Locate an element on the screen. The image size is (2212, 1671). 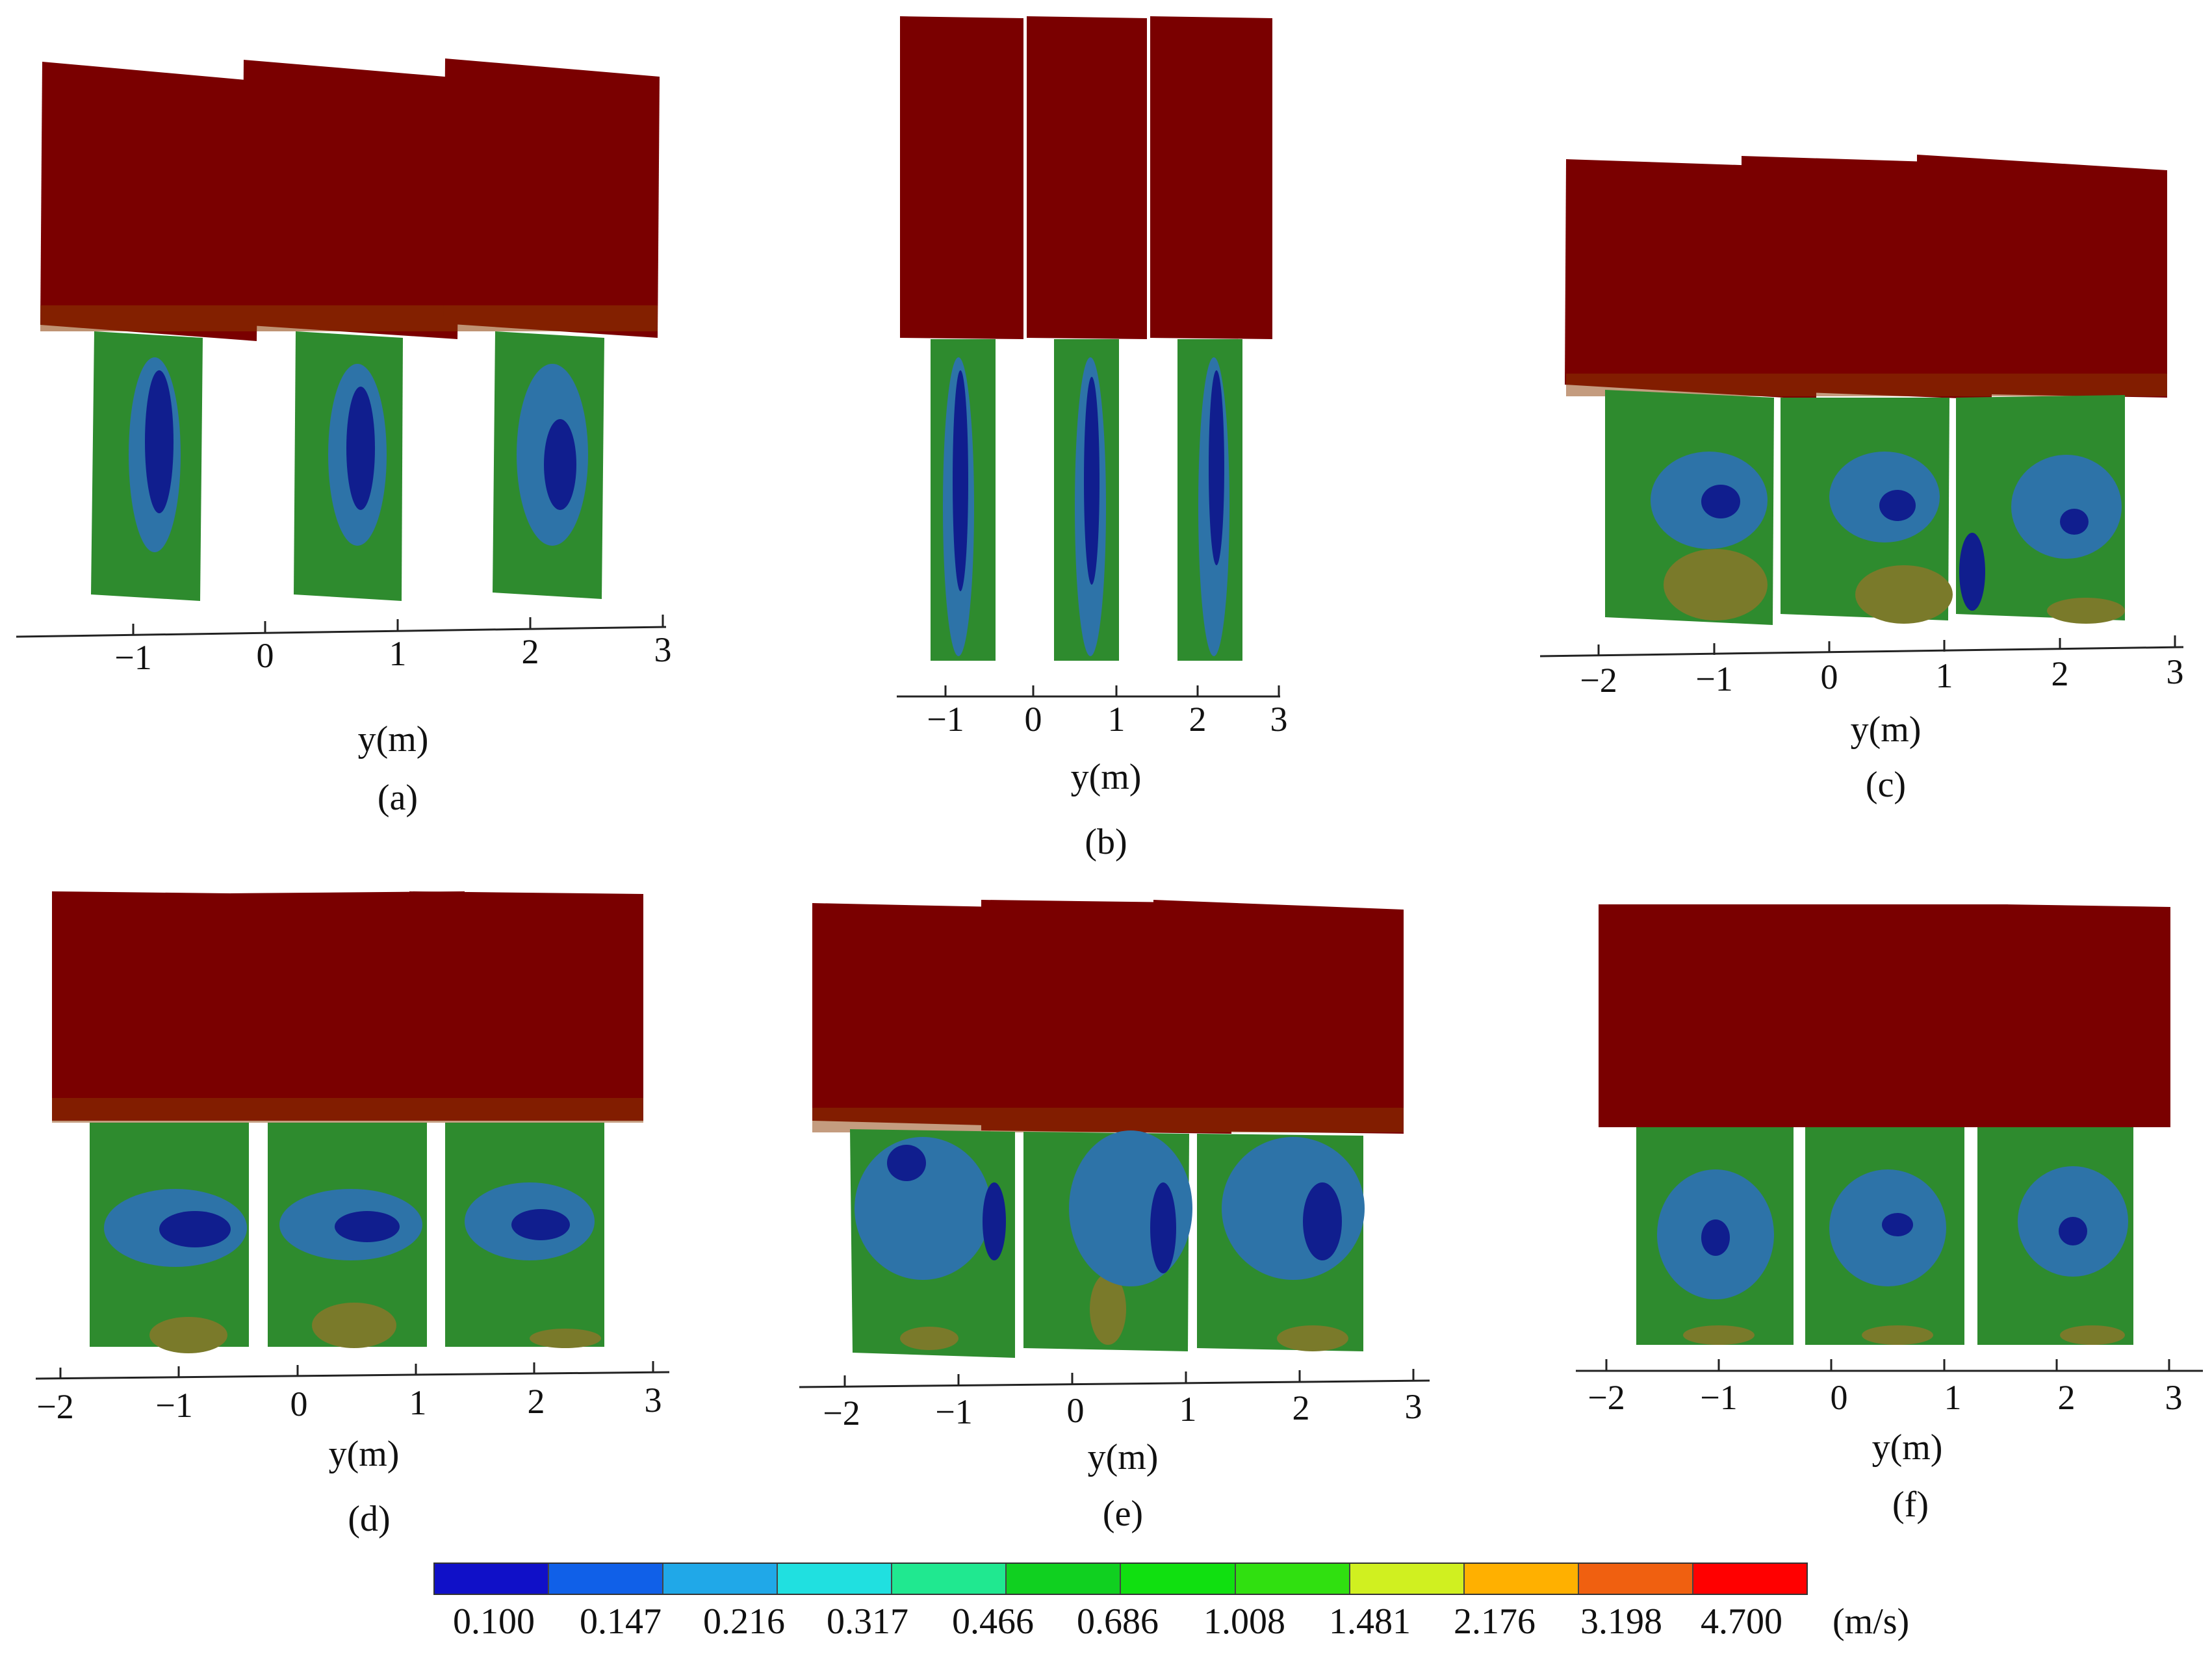
colorbar-level-label: 0.317 is located at coordinates (867, 1621).